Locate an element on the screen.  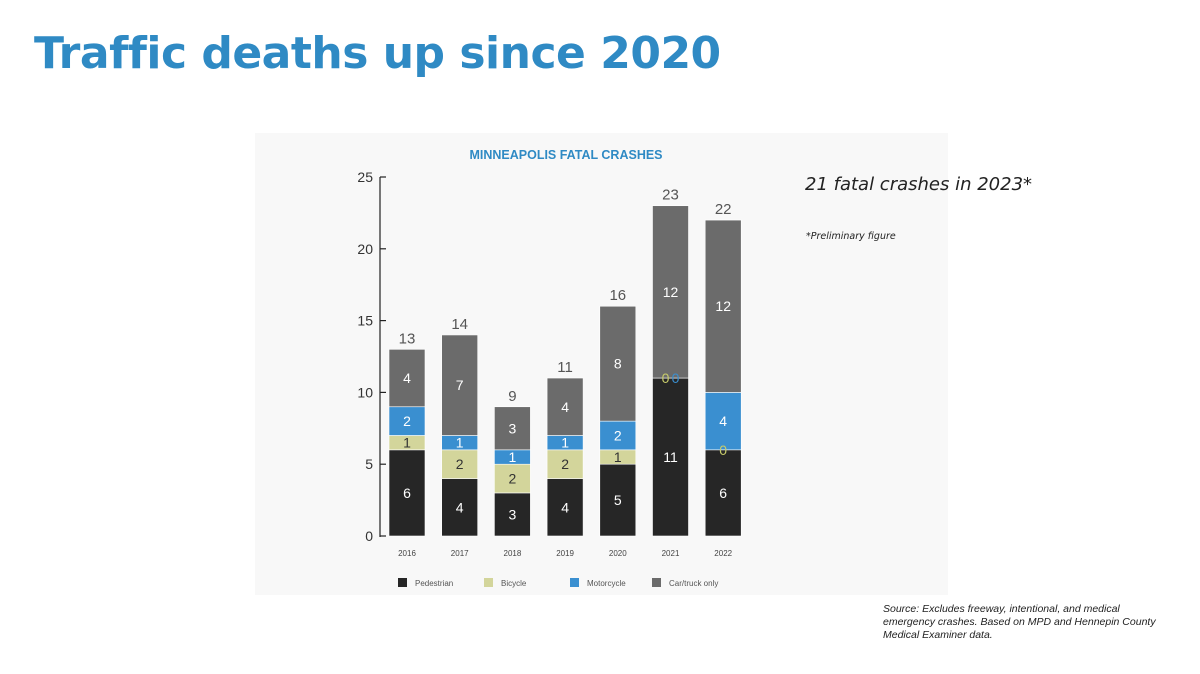
y-tick-label: 0 is located at coordinates (369, 536).